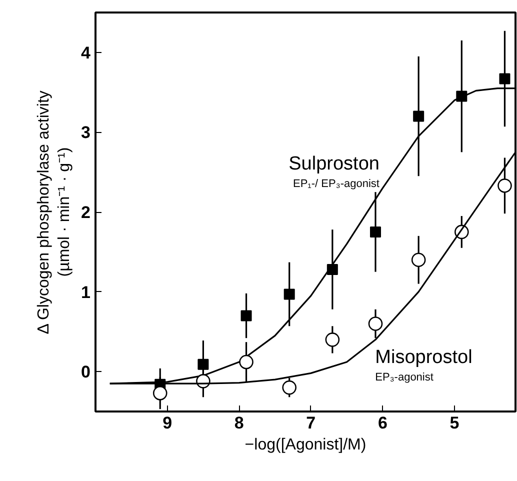  Describe the element at coordinates (336, 184) in the screenshot. I see `annotation: EP₁-/ EP₃-agonist` at that location.